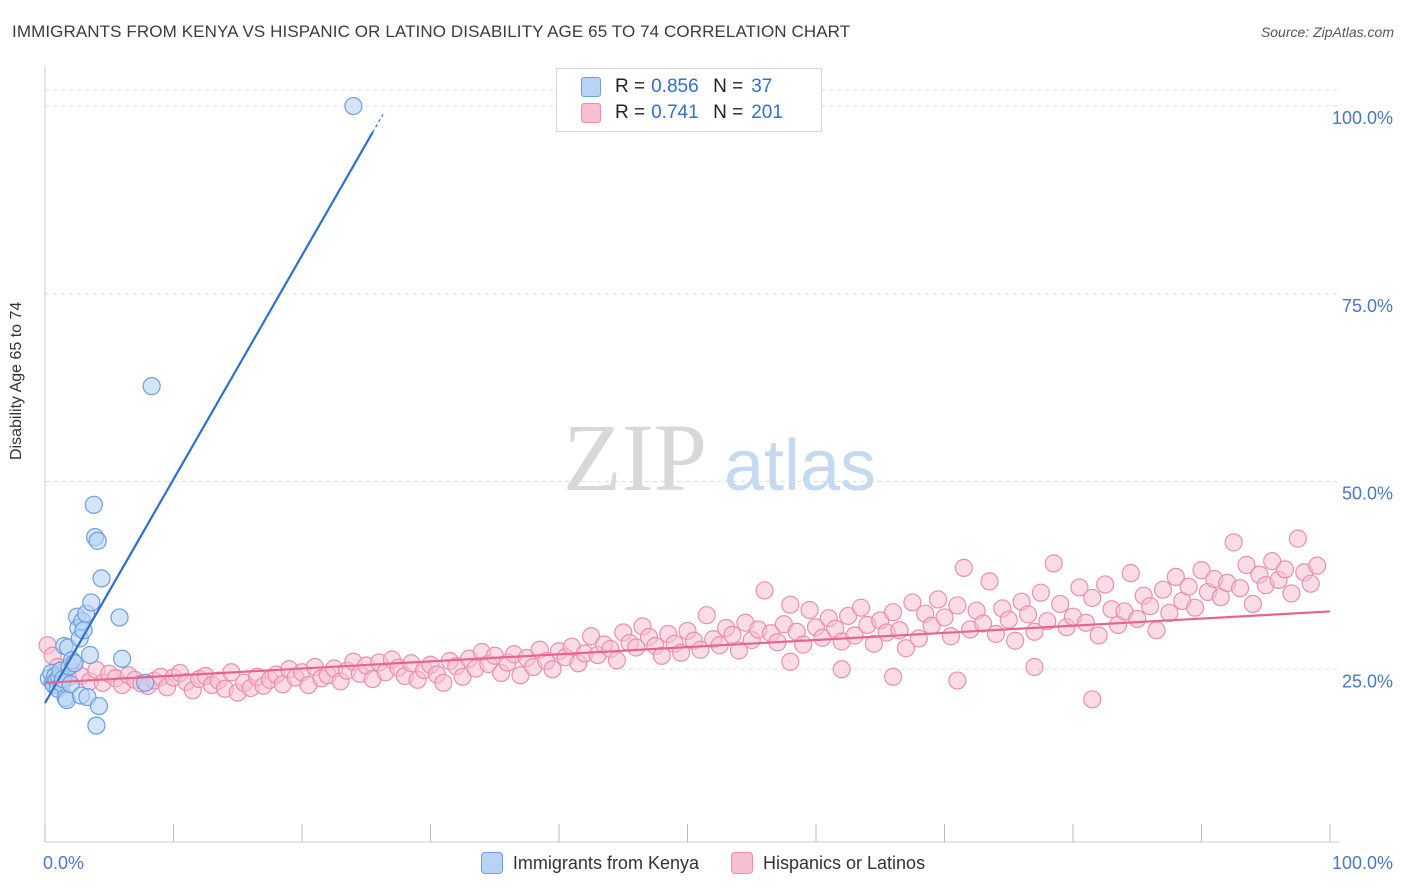  I want to click on y-axis-label: Disability Age 65 to 74, so click(16, 380).